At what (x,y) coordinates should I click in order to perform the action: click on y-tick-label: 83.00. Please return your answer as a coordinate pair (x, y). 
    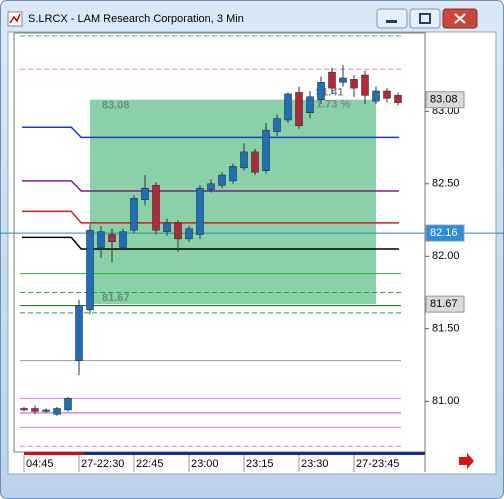
    Looking at the image, I should click on (446, 111).